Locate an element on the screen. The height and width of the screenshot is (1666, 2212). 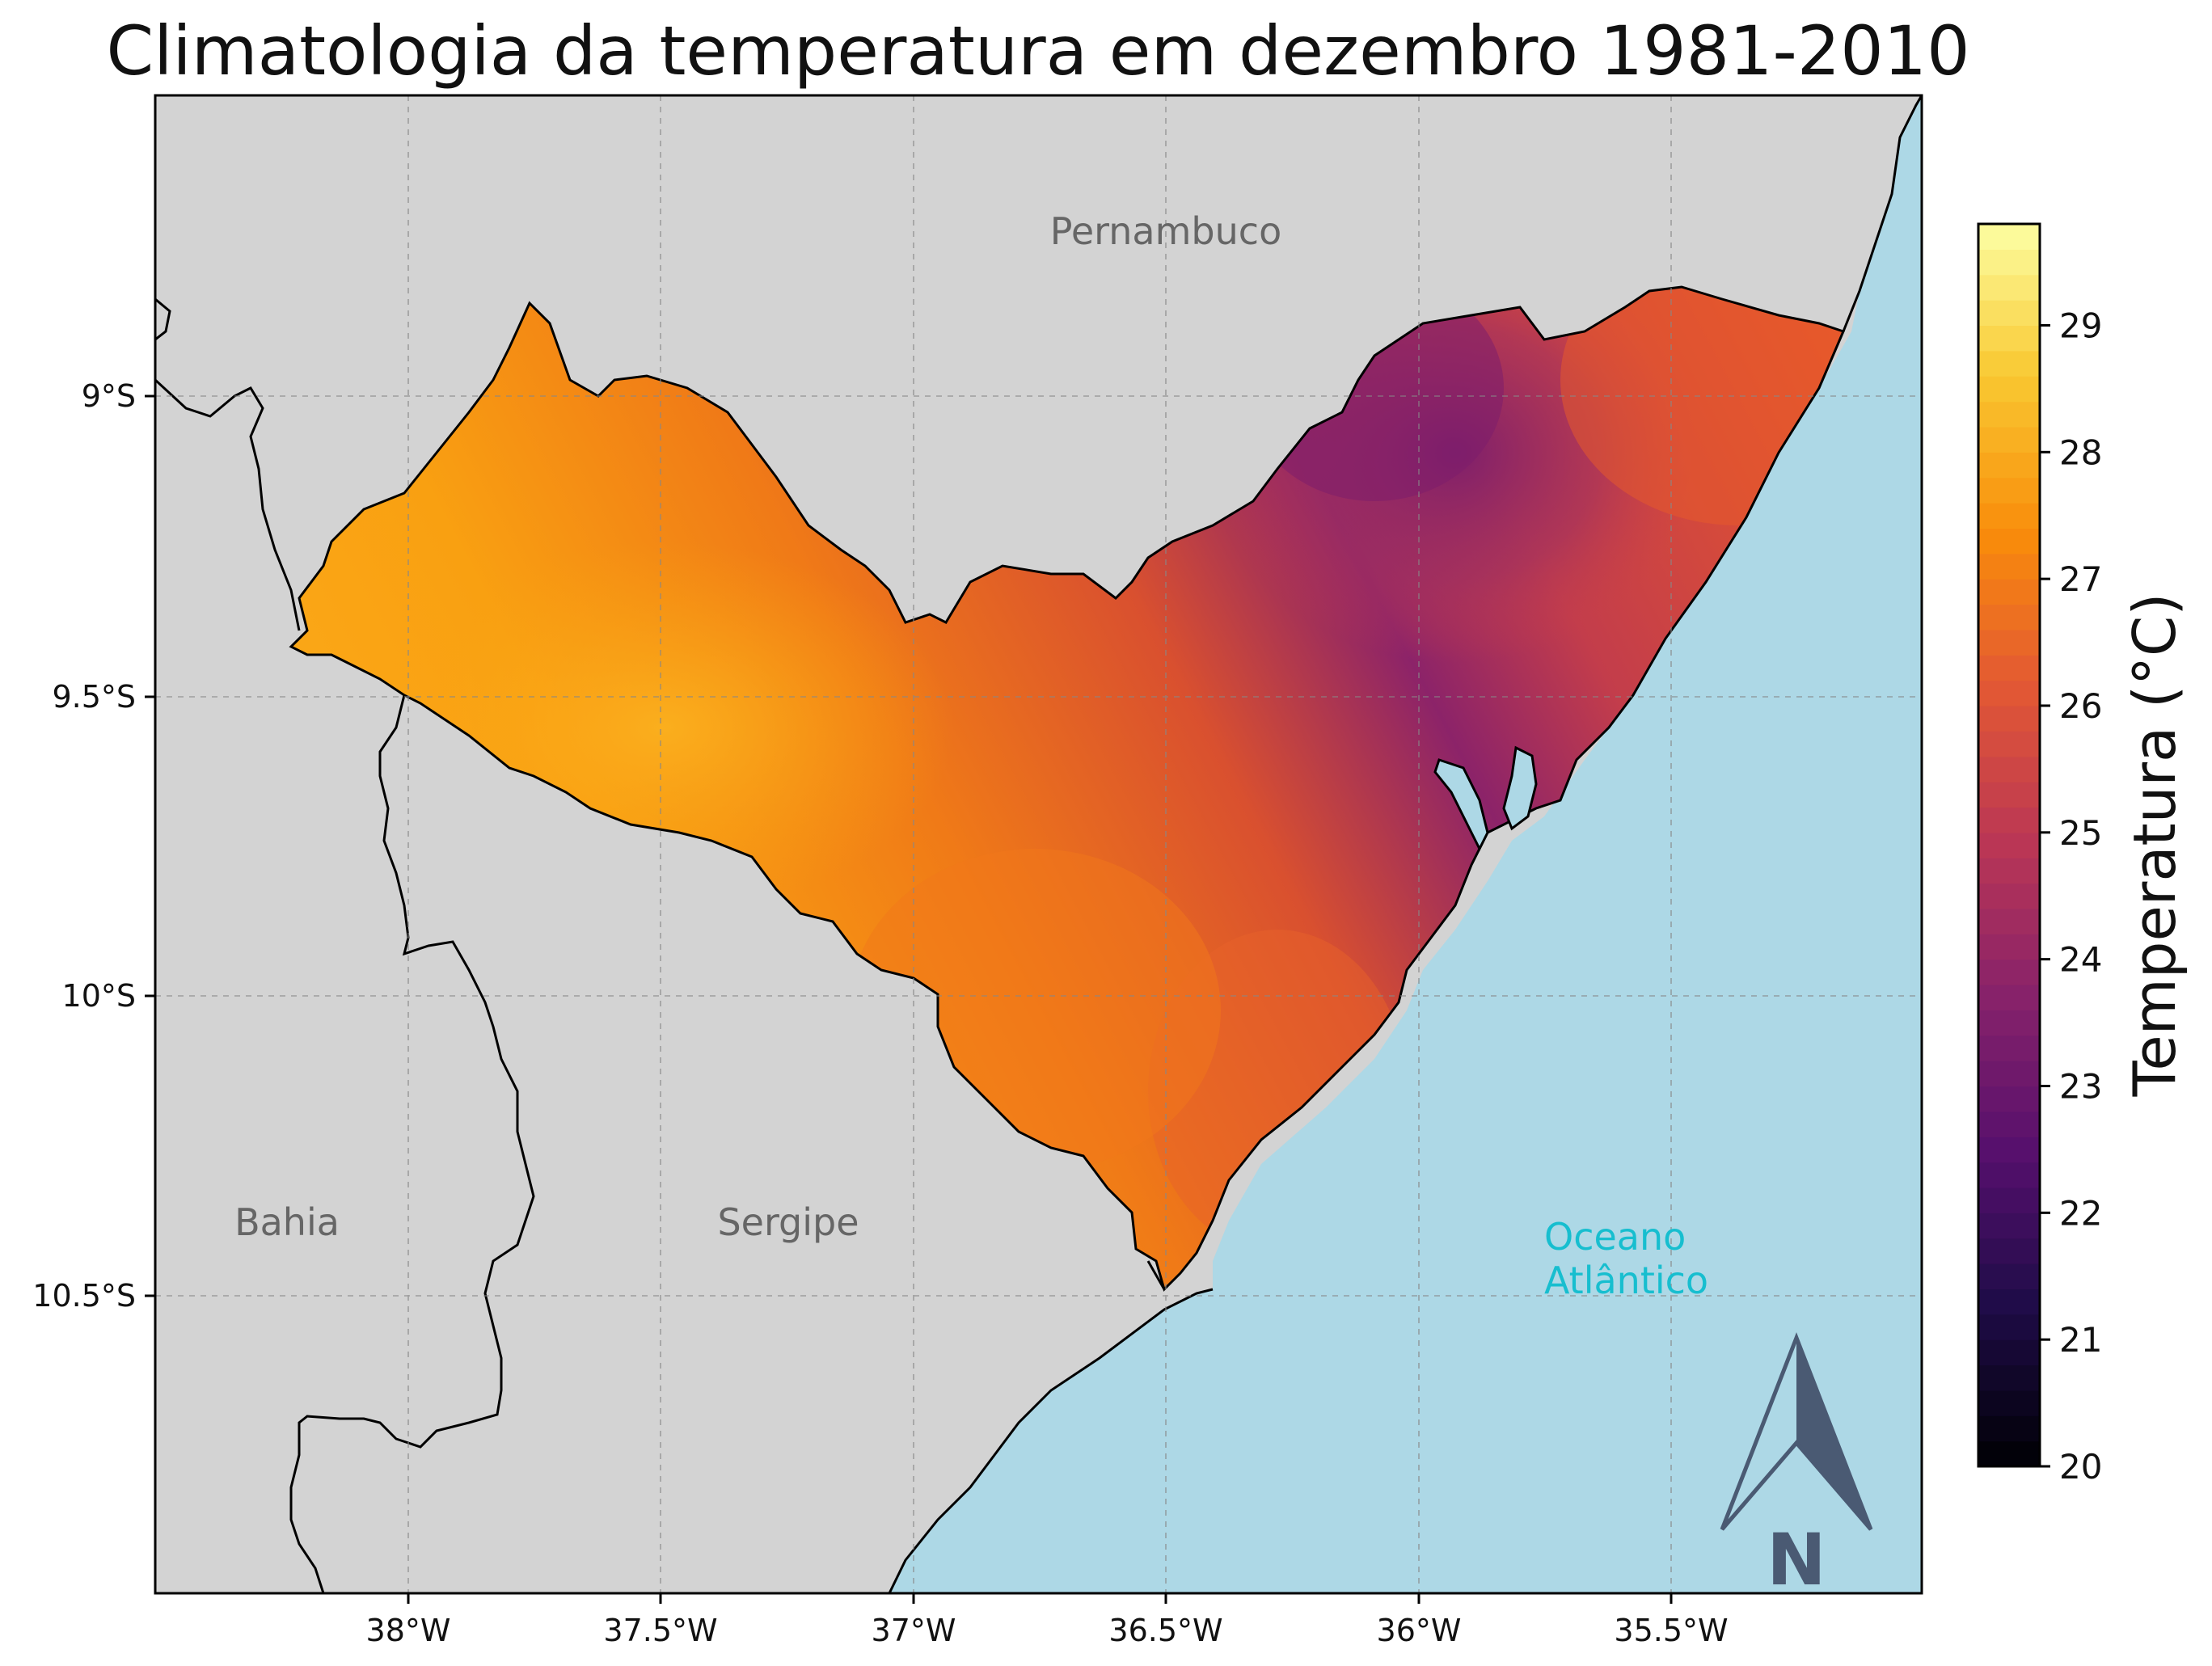
colorbar: 20 21 22 23 24 25 26 27 28 29 Temperatura (°C) is located at coordinates (2083, 854).